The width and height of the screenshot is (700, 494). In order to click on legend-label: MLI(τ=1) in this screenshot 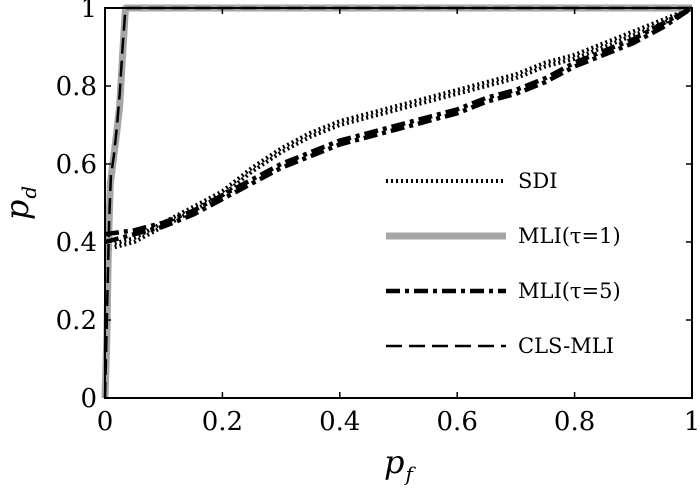, I will do `click(569, 236)`.